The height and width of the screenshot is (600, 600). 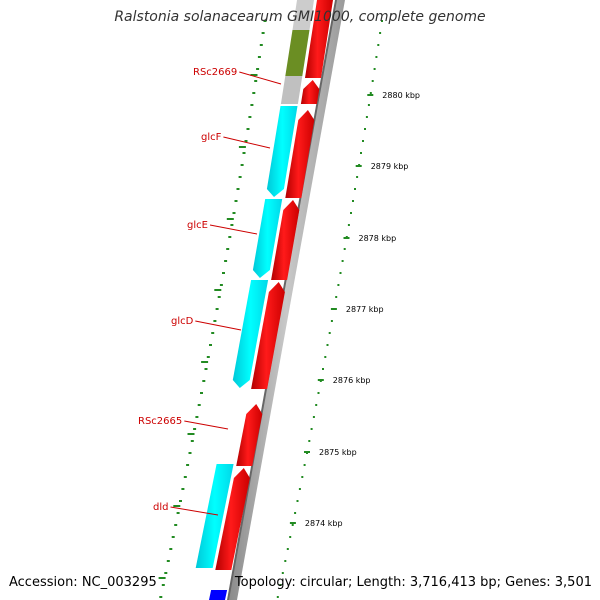 I want to click on gene-label: glcE, so click(x=197, y=225).